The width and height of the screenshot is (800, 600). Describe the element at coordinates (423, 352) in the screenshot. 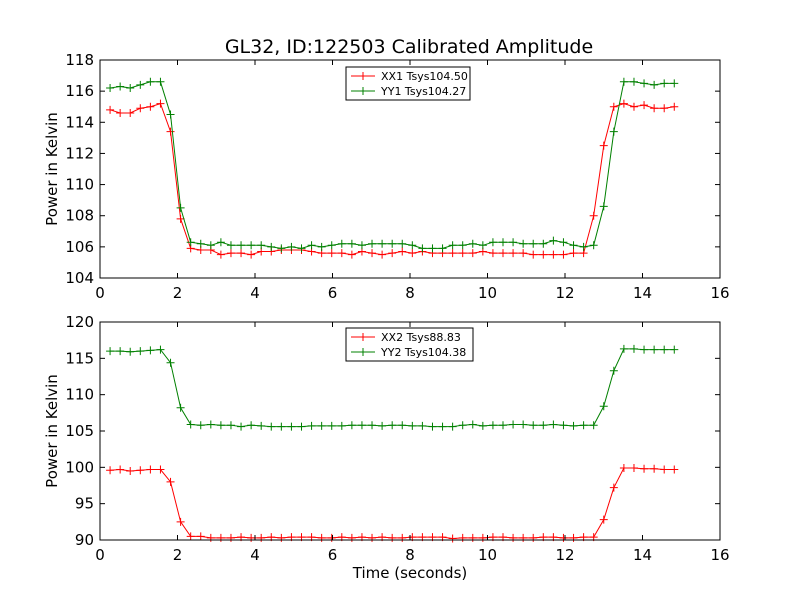

I see `legend-label: YY2 Tsys104.38` at that location.